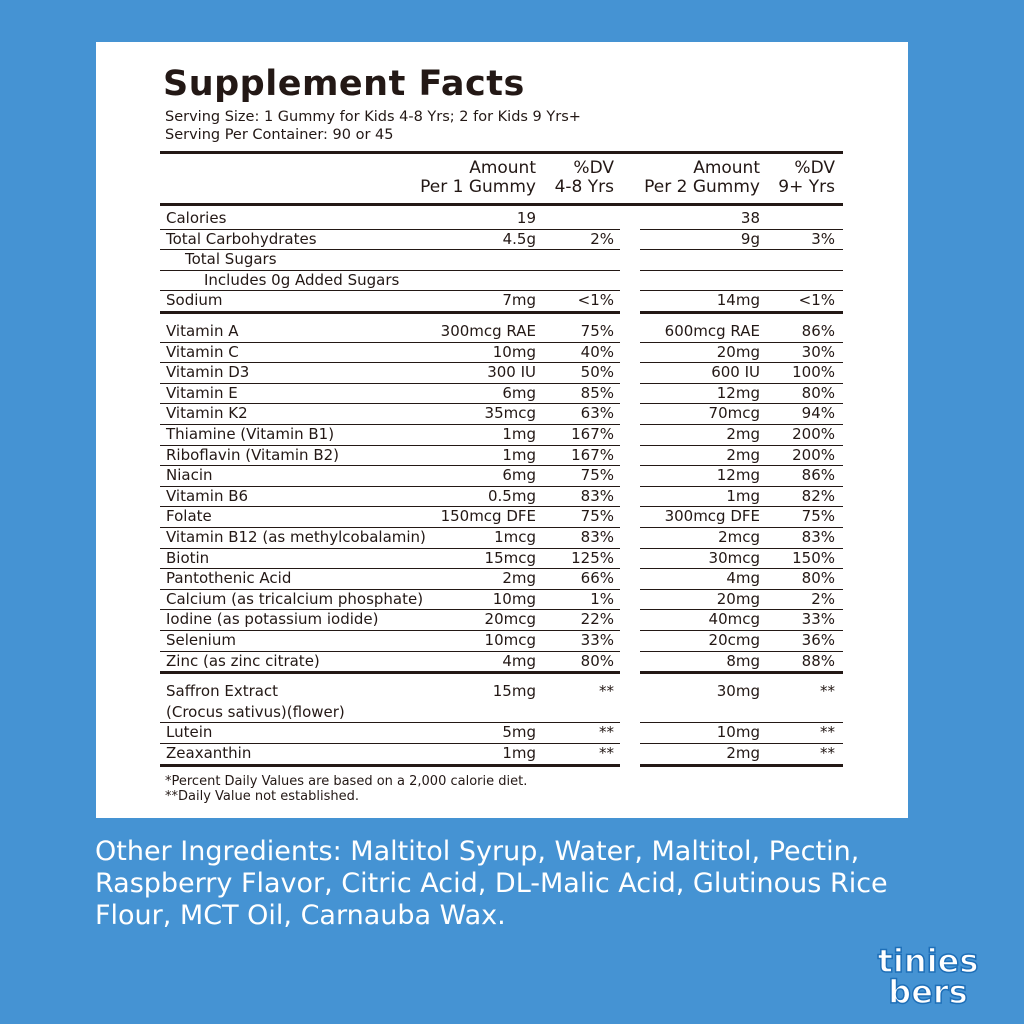 The image size is (1024, 1024). Describe the element at coordinates (734, 640) in the screenshot. I see `amount: 20cmg` at that location.